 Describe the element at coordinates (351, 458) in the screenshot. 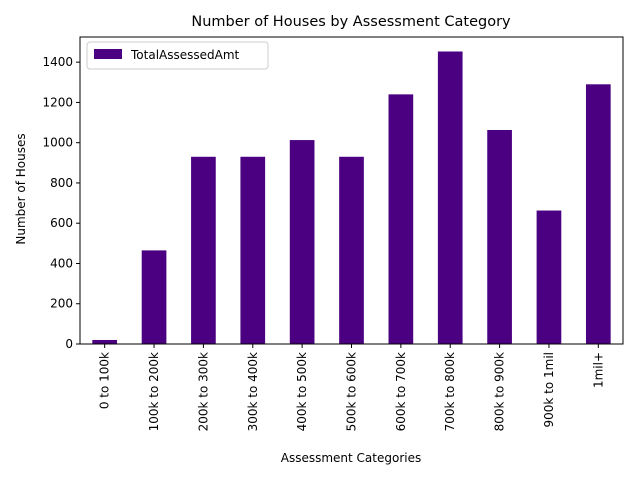

I see `x-axis-label: Assessment Categories` at that location.